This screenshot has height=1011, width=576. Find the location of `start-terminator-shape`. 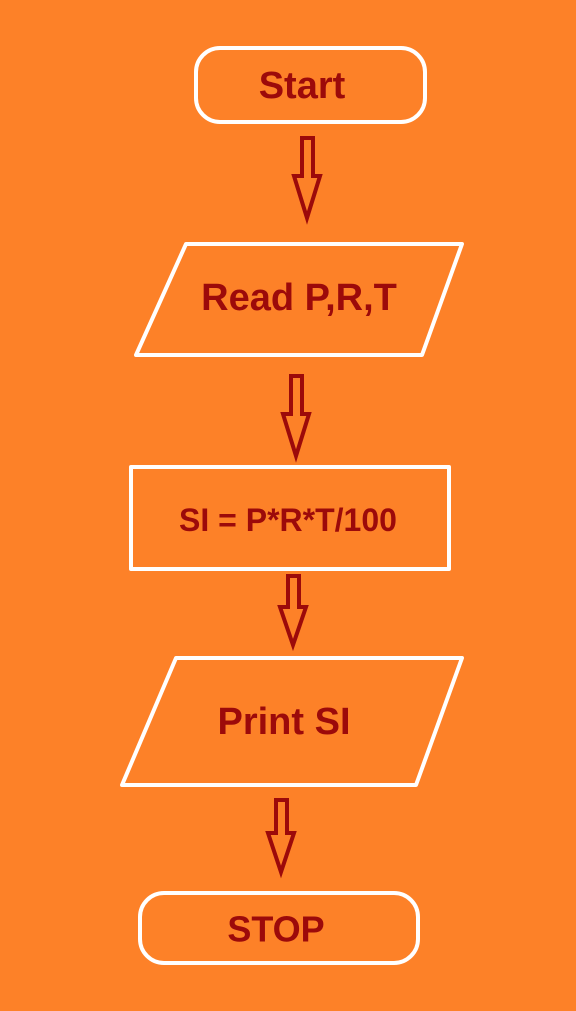

start-terminator-shape is located at coordinates (310, 85).